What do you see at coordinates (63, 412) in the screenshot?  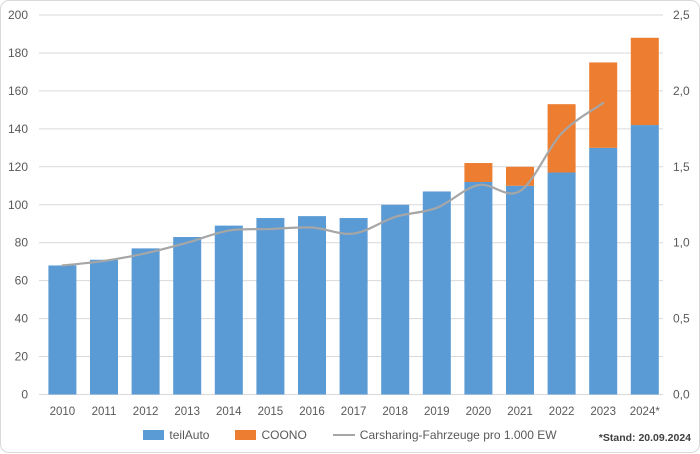 I see `category-label: 2010` at bounding box center [63, 412].